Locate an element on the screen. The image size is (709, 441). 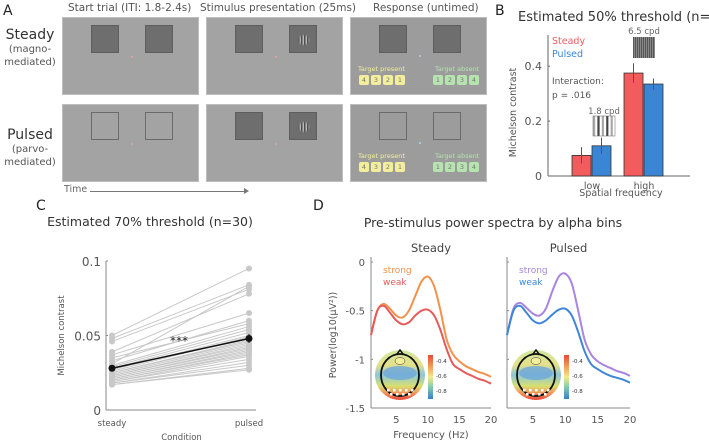
colorbar-label: -0.6 is located at coordinates (441, 377).